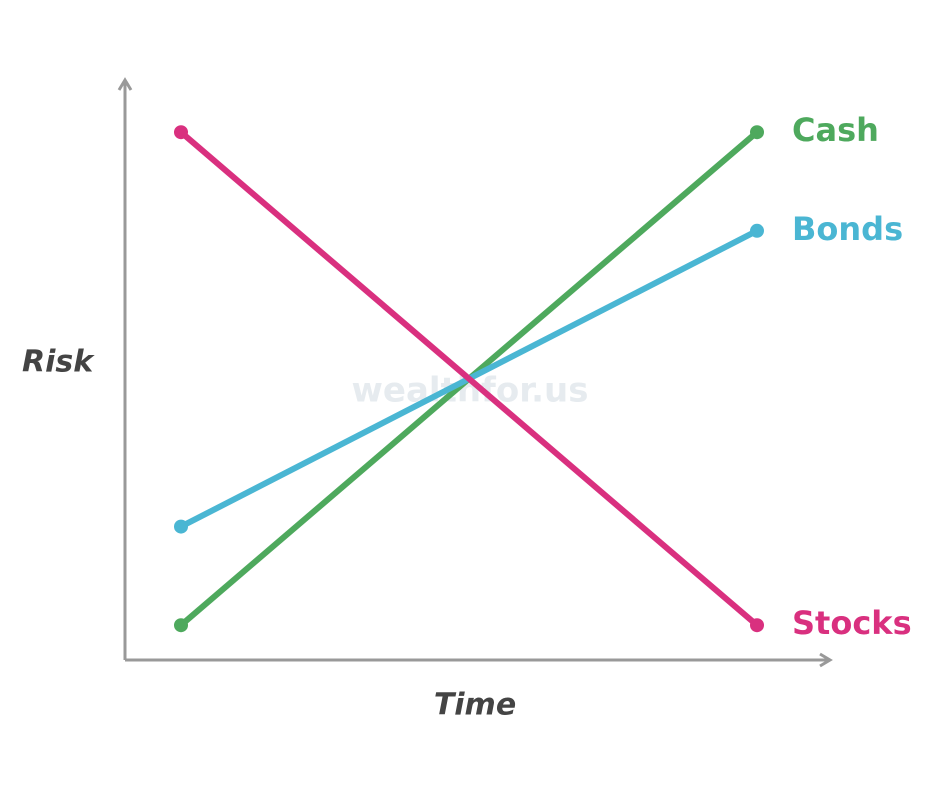  I want to click on series-label: Cash, so click(835, 130).